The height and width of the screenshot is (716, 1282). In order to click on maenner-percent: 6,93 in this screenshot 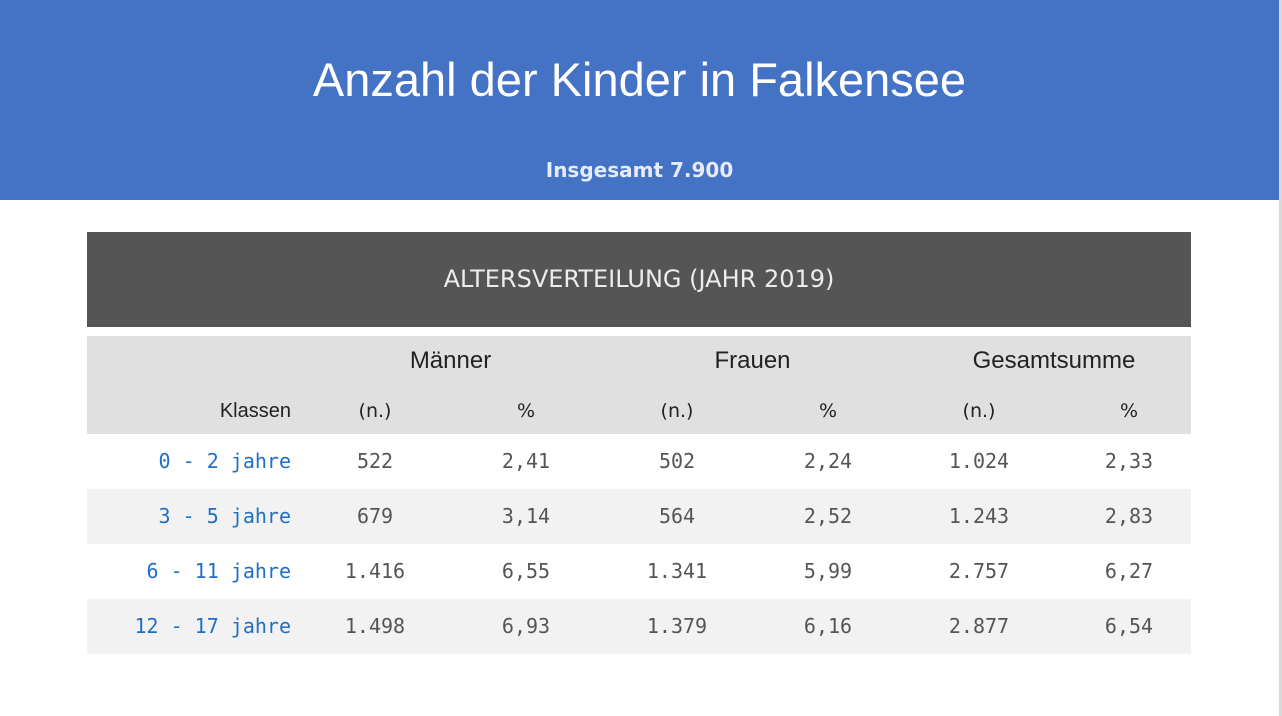, I will do `click(526, 626)`.